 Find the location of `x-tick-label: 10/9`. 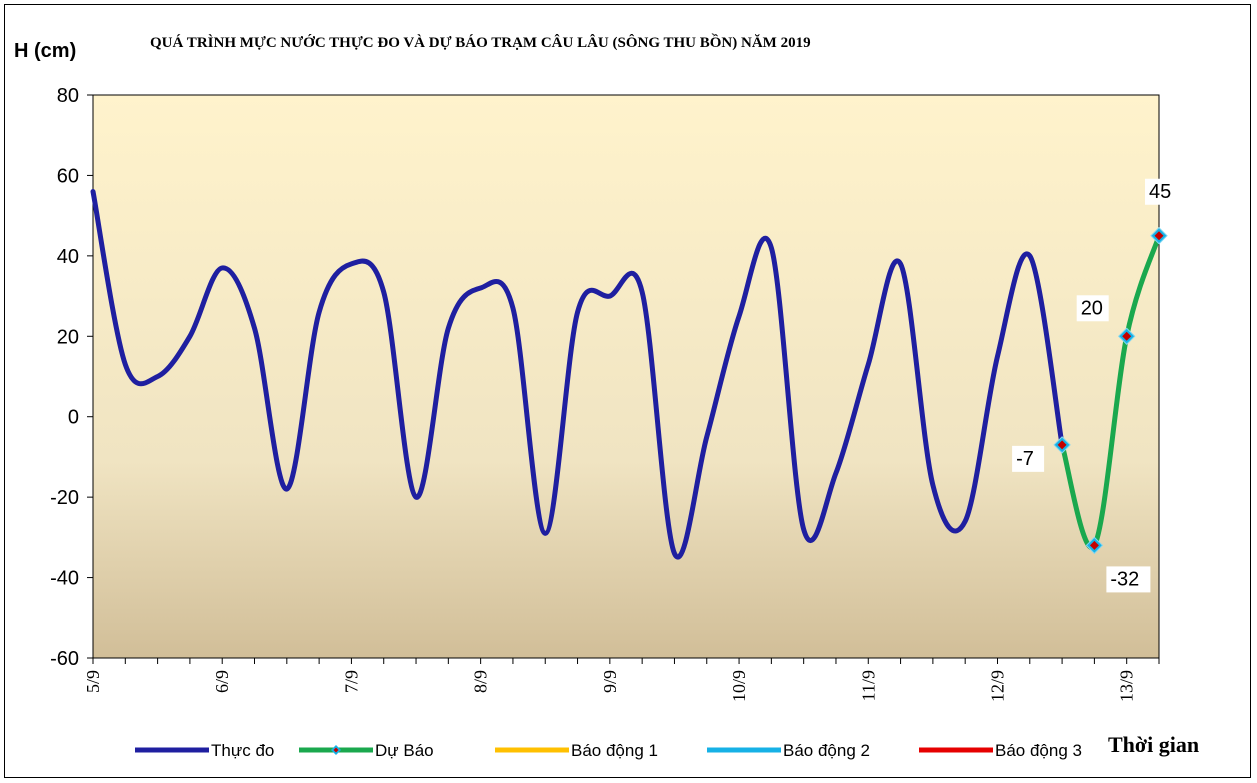

x-tick-label: 10/9 is located at coordinates (739, 686).